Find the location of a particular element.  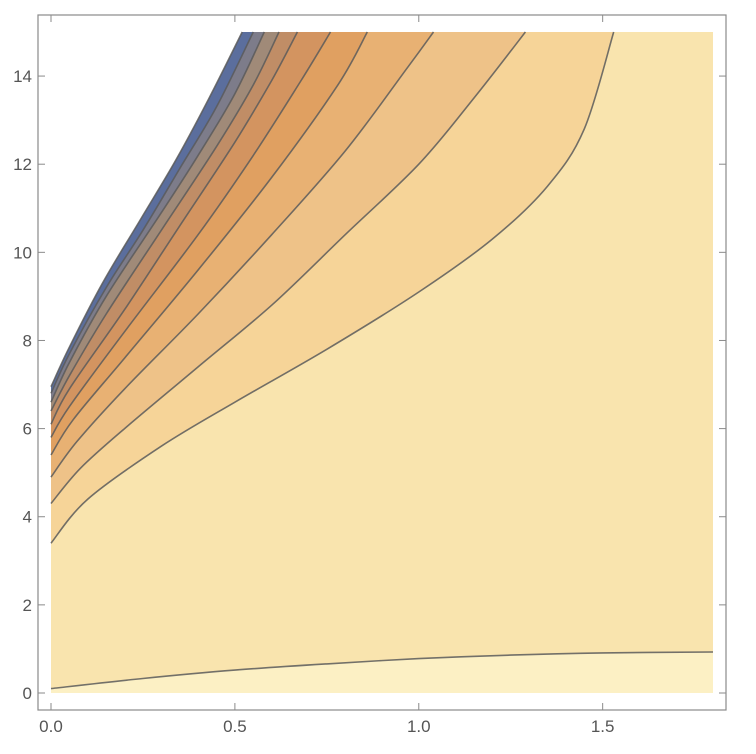

y-tick-label: 10 is located at coordinates (22, 252).